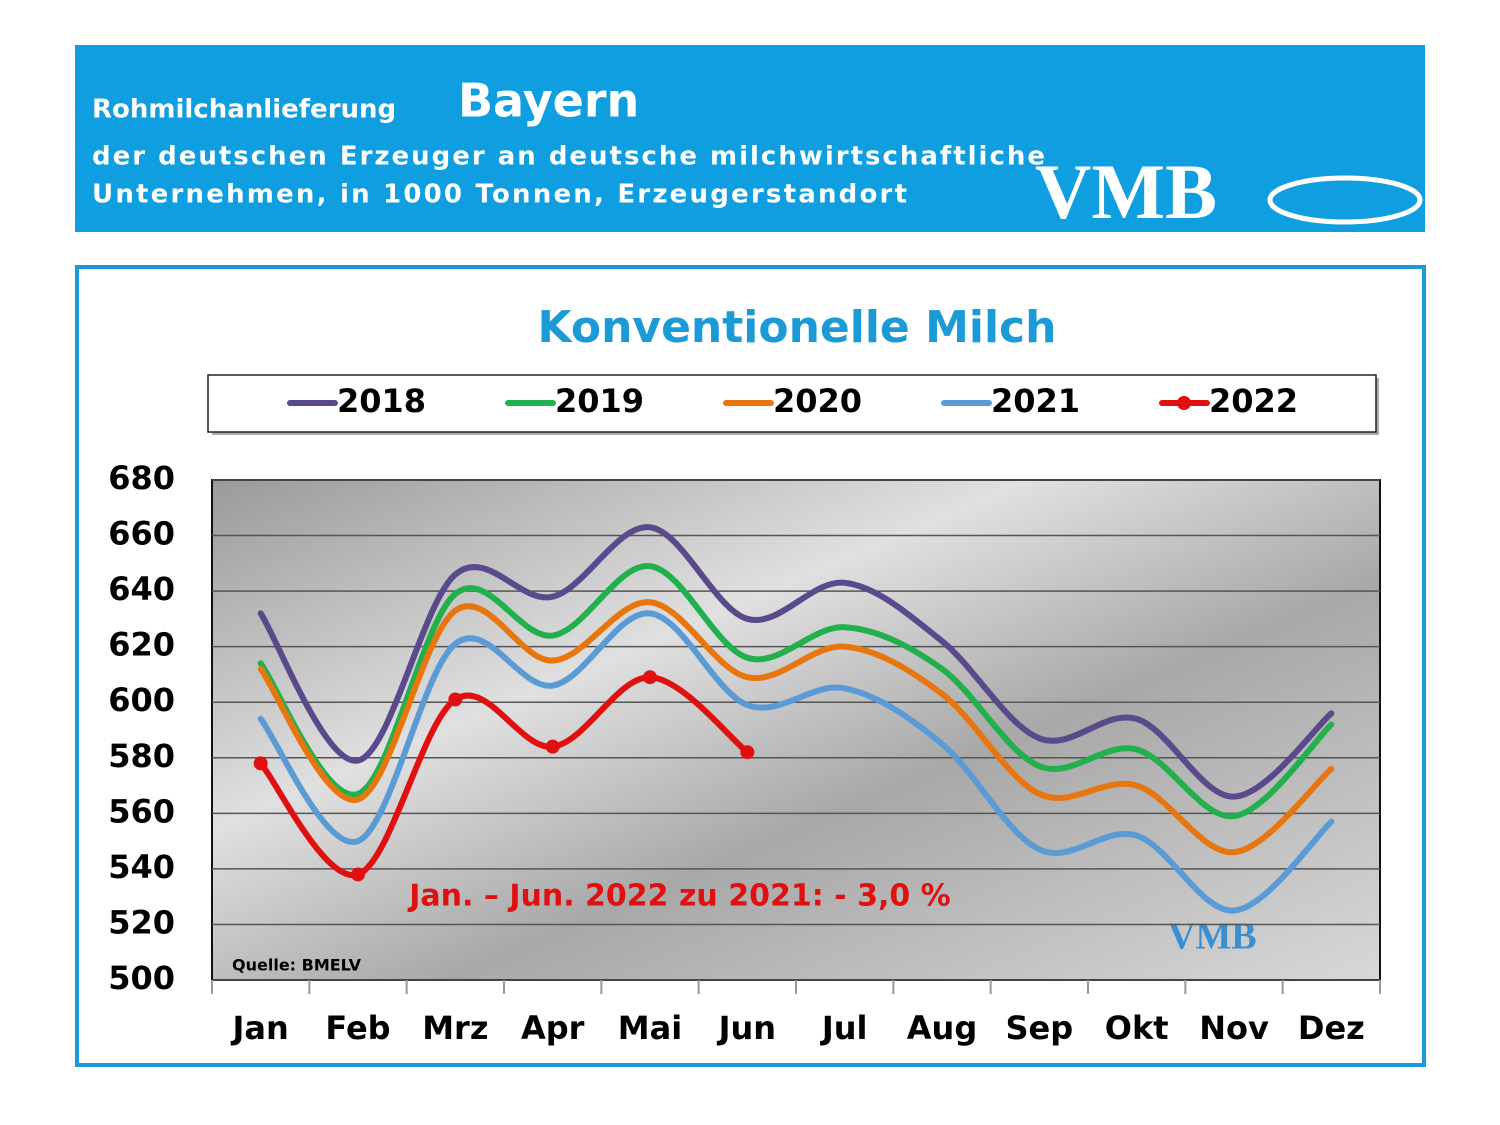  I want to click on header-band, so click(750, 138).